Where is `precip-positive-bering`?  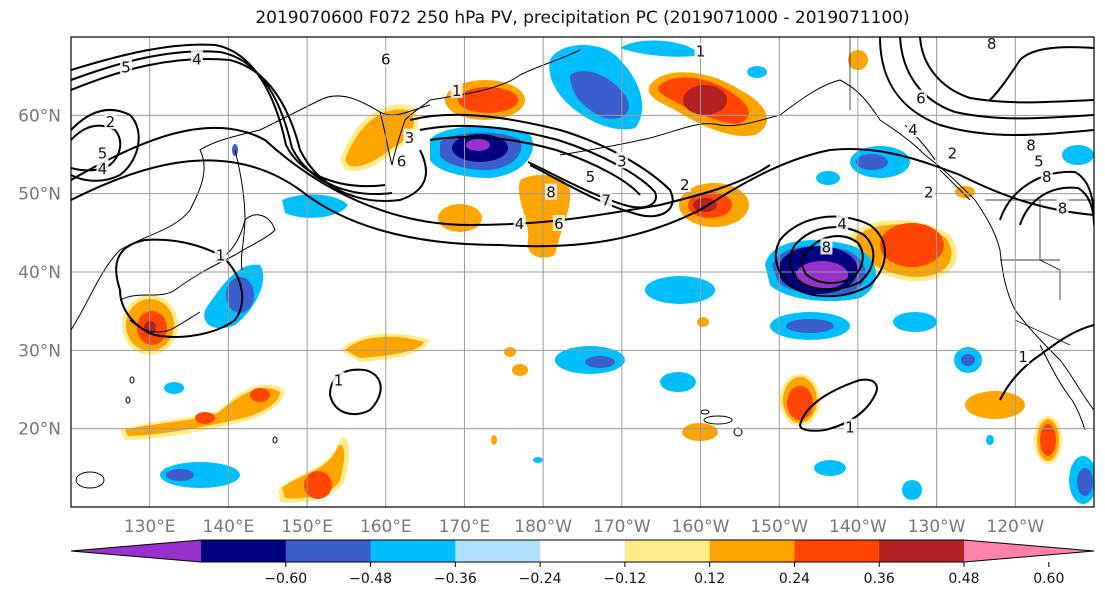 precip-positive-bering is located at coordinates (707, 104).